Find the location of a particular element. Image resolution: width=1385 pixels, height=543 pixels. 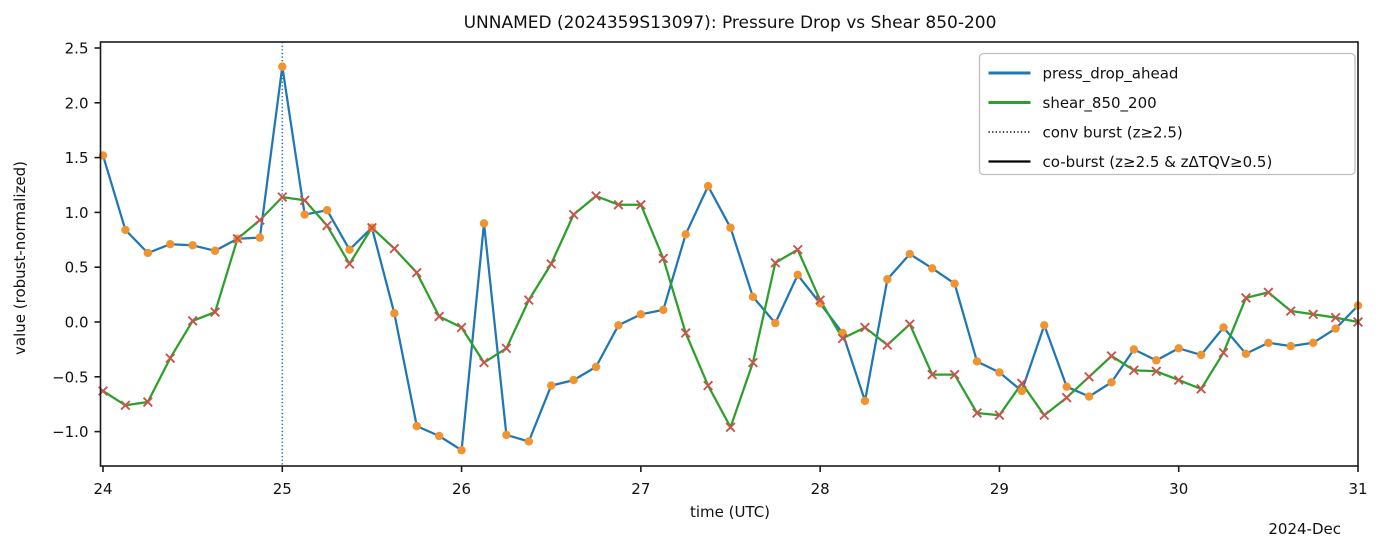

x-axis-offset-label: 2024-Dec is located at coordinates (1304, 529).